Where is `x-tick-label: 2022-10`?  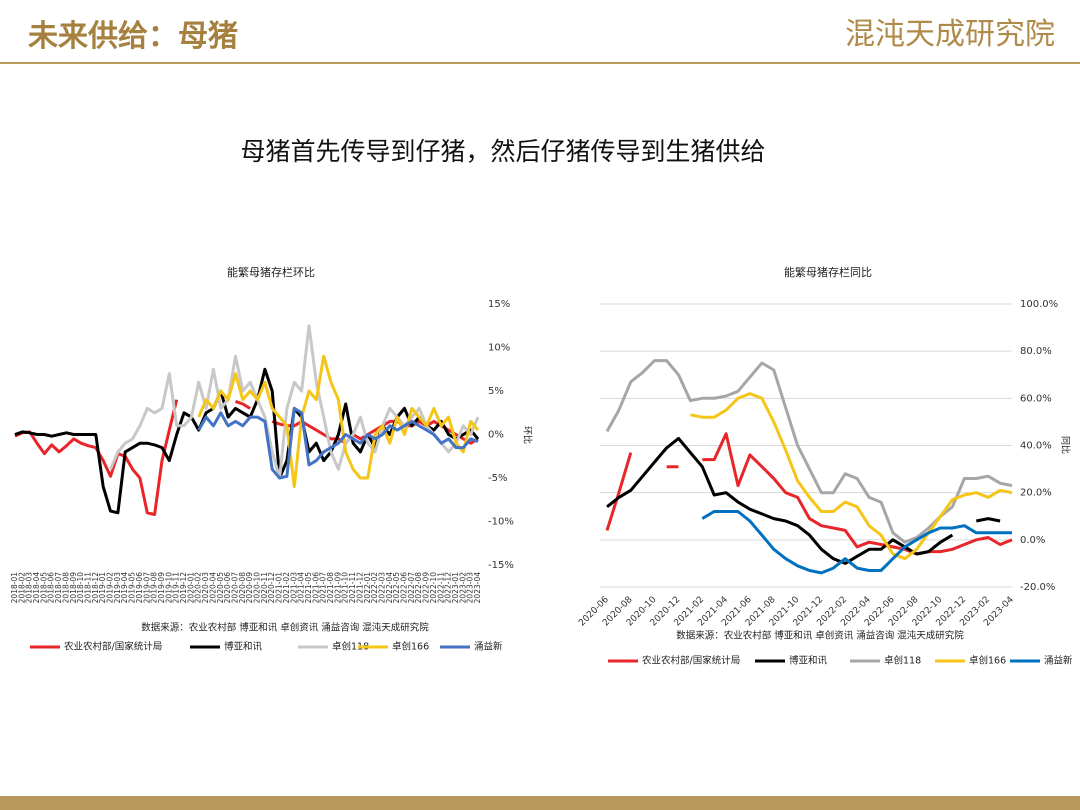
x-tick-label: 2022-10 is located at coordinates (433, 588).